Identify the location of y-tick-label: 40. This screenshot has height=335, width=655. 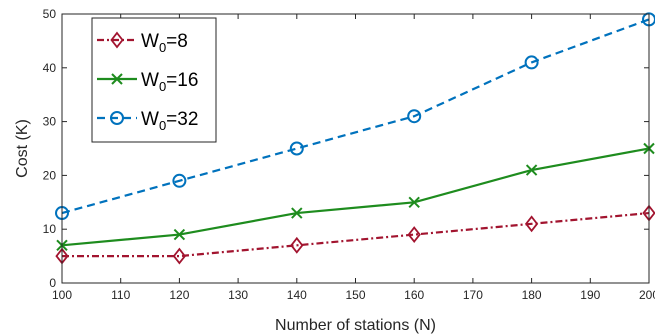
(50, 68).